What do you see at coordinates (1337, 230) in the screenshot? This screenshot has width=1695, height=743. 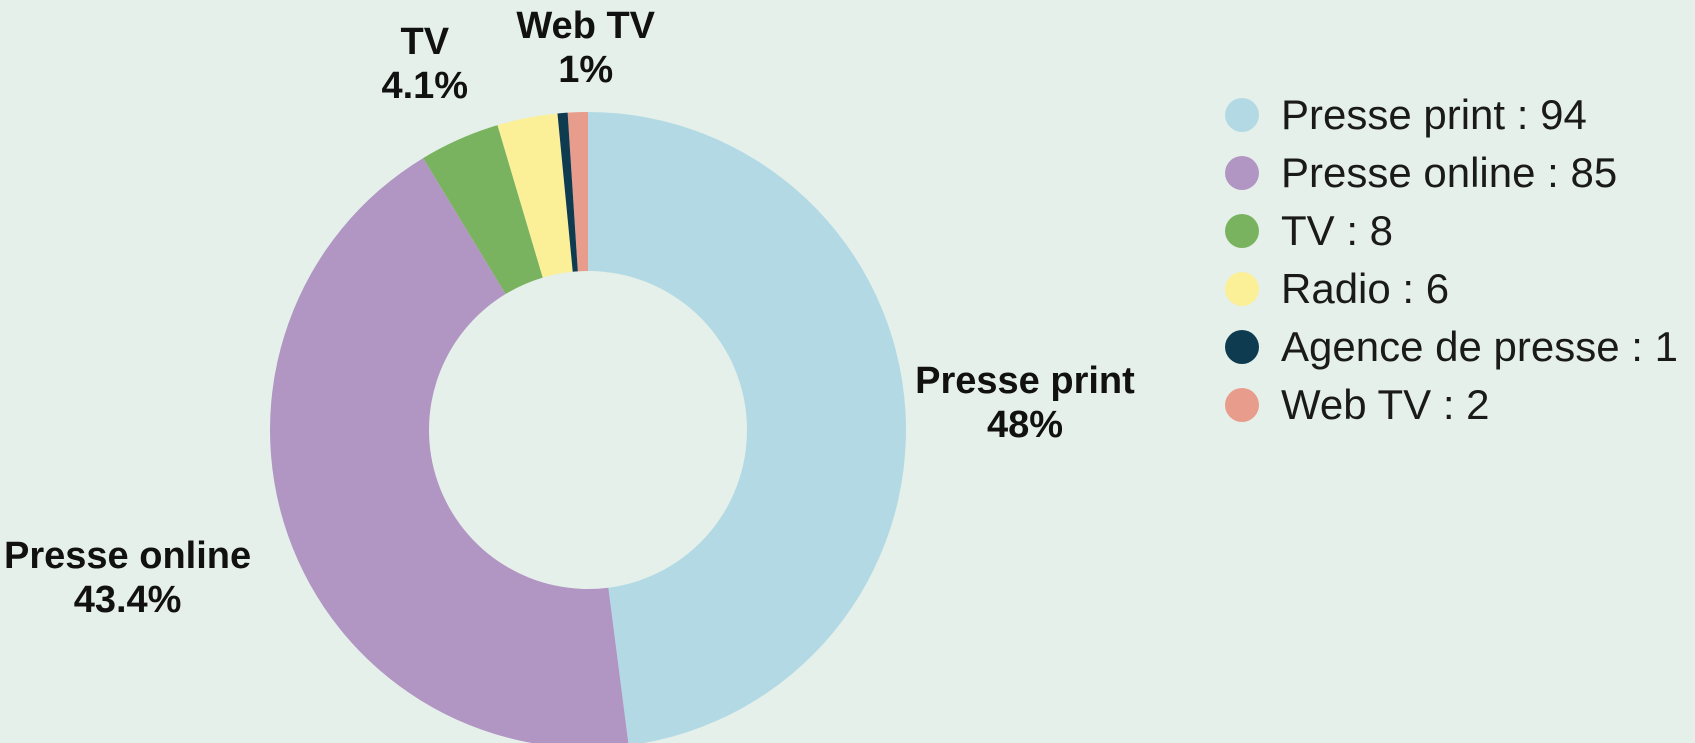 I see `legend-label: TV : 8` at bounding box center [1337, 230].